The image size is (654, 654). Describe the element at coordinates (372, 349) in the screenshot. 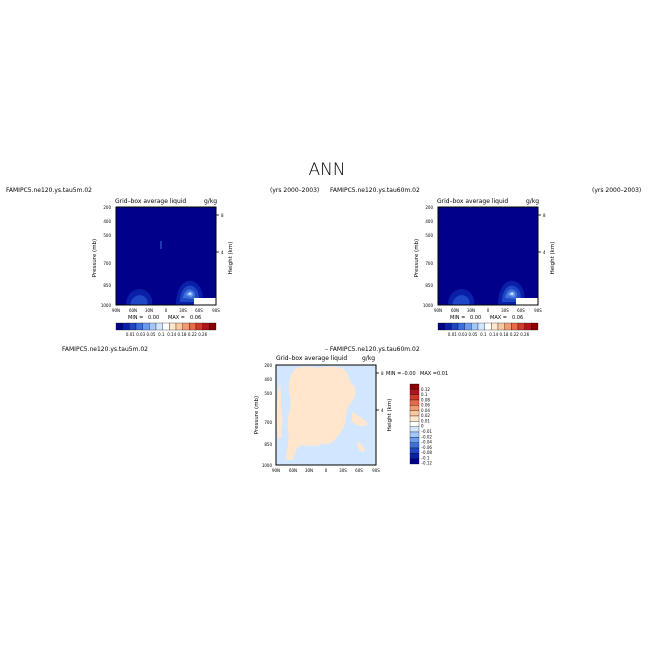

I see `panel3-diff-label: – FAMIPC5.ne120.ys.tau60m.02` at that location.